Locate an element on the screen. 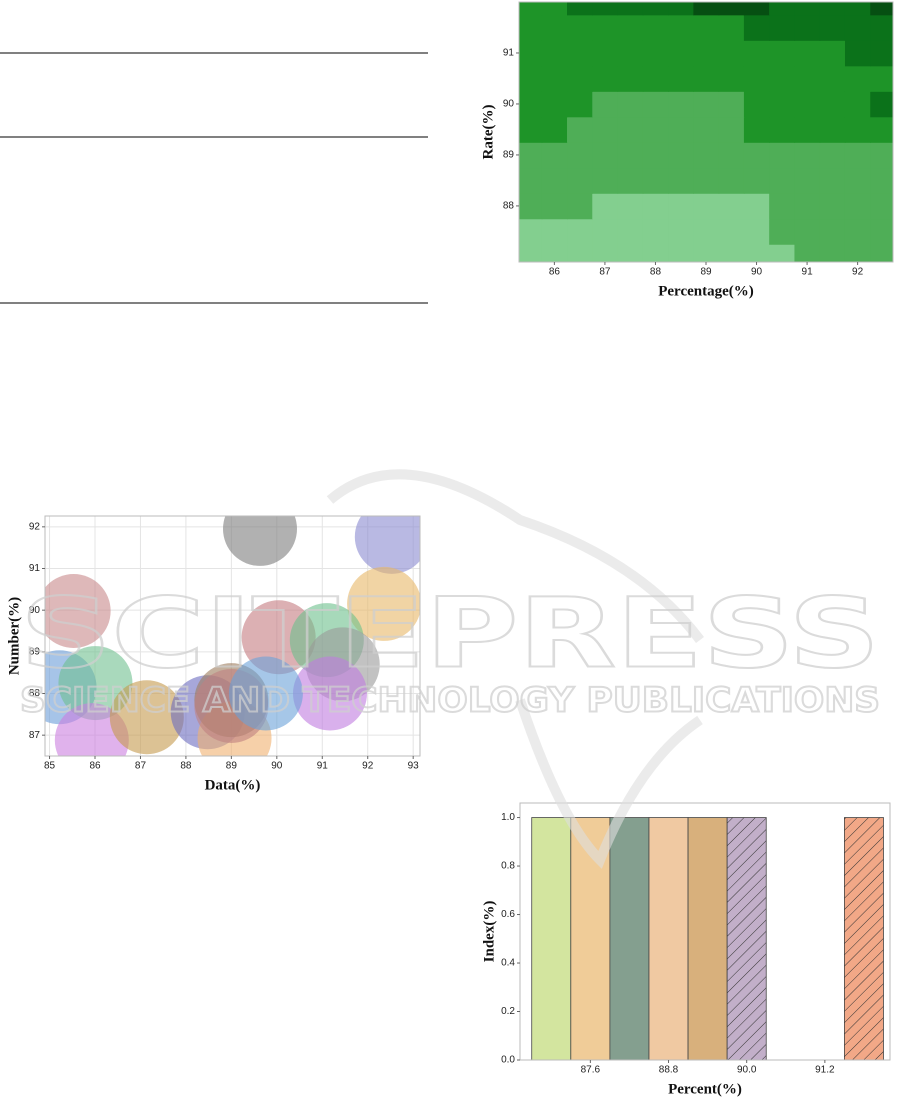  x-axis-title: Percent(%) is located at coordinates (705, 1089).